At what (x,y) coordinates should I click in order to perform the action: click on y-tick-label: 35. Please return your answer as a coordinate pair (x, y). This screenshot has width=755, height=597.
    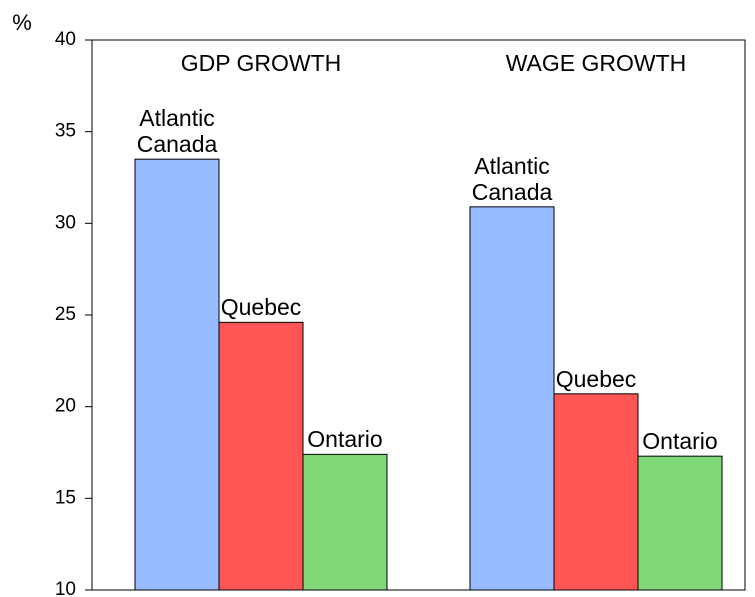
    Looking at the image, I should click on (65, 131).